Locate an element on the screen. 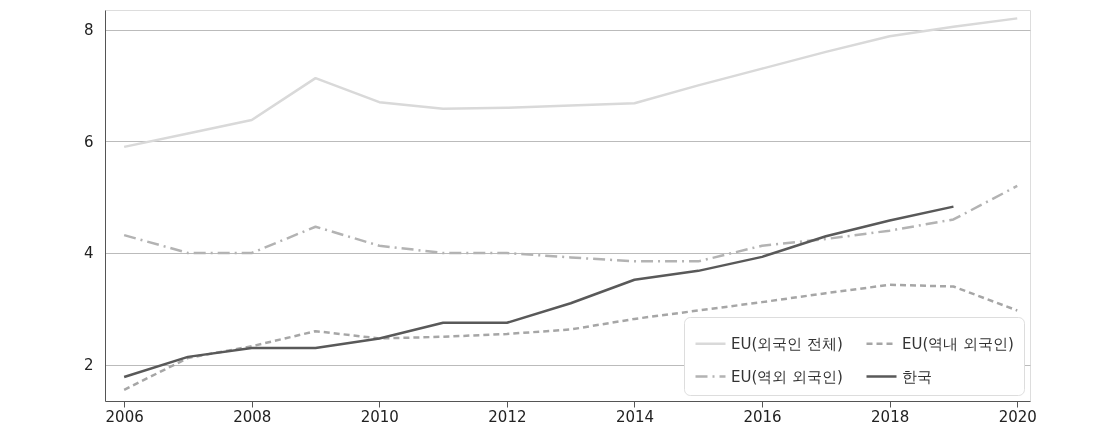  legend-label: EU(역외 외국인) is located at coordinates (787, 376).